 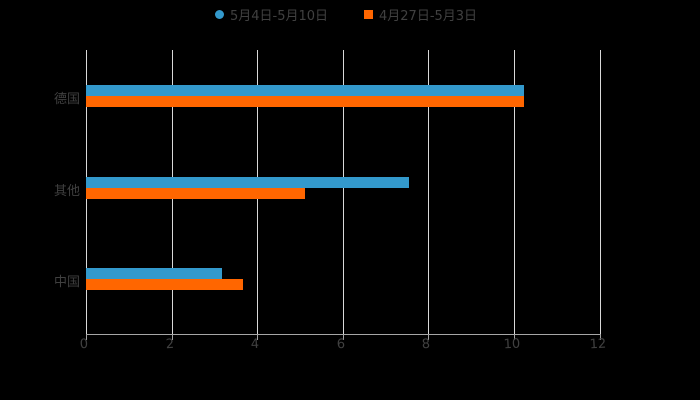 What do you see at coordinates (426, 344) in the screenshot?
I see `x-tick-label: 8` at bounding box center [426, 344].